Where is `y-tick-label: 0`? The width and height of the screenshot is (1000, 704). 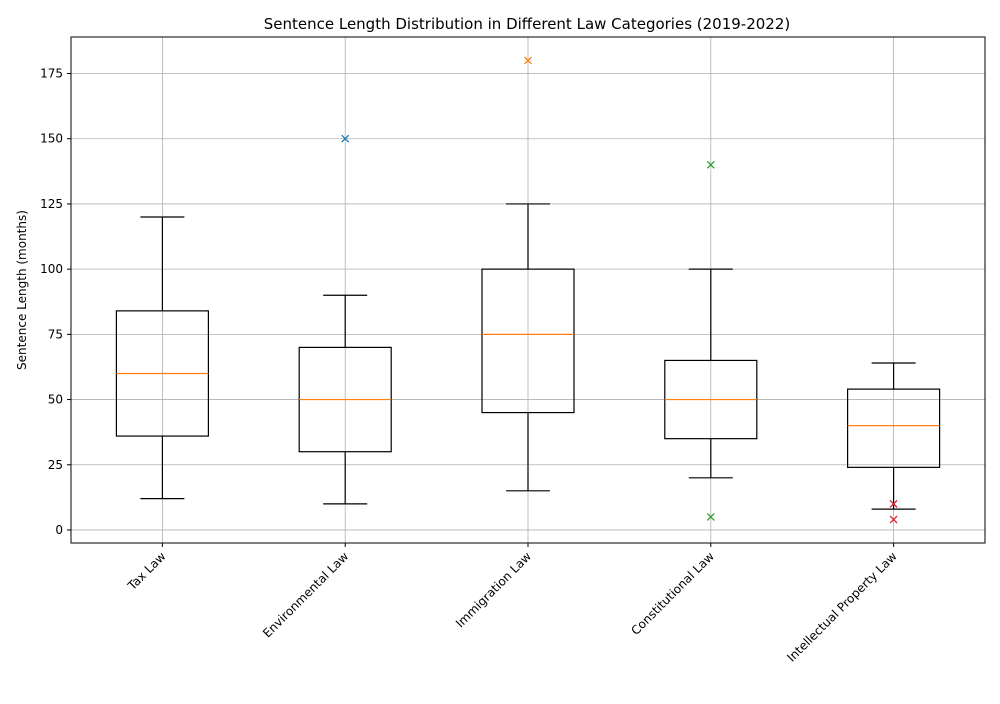 y-tick-label: 0 is located at coordinates (59, 530).